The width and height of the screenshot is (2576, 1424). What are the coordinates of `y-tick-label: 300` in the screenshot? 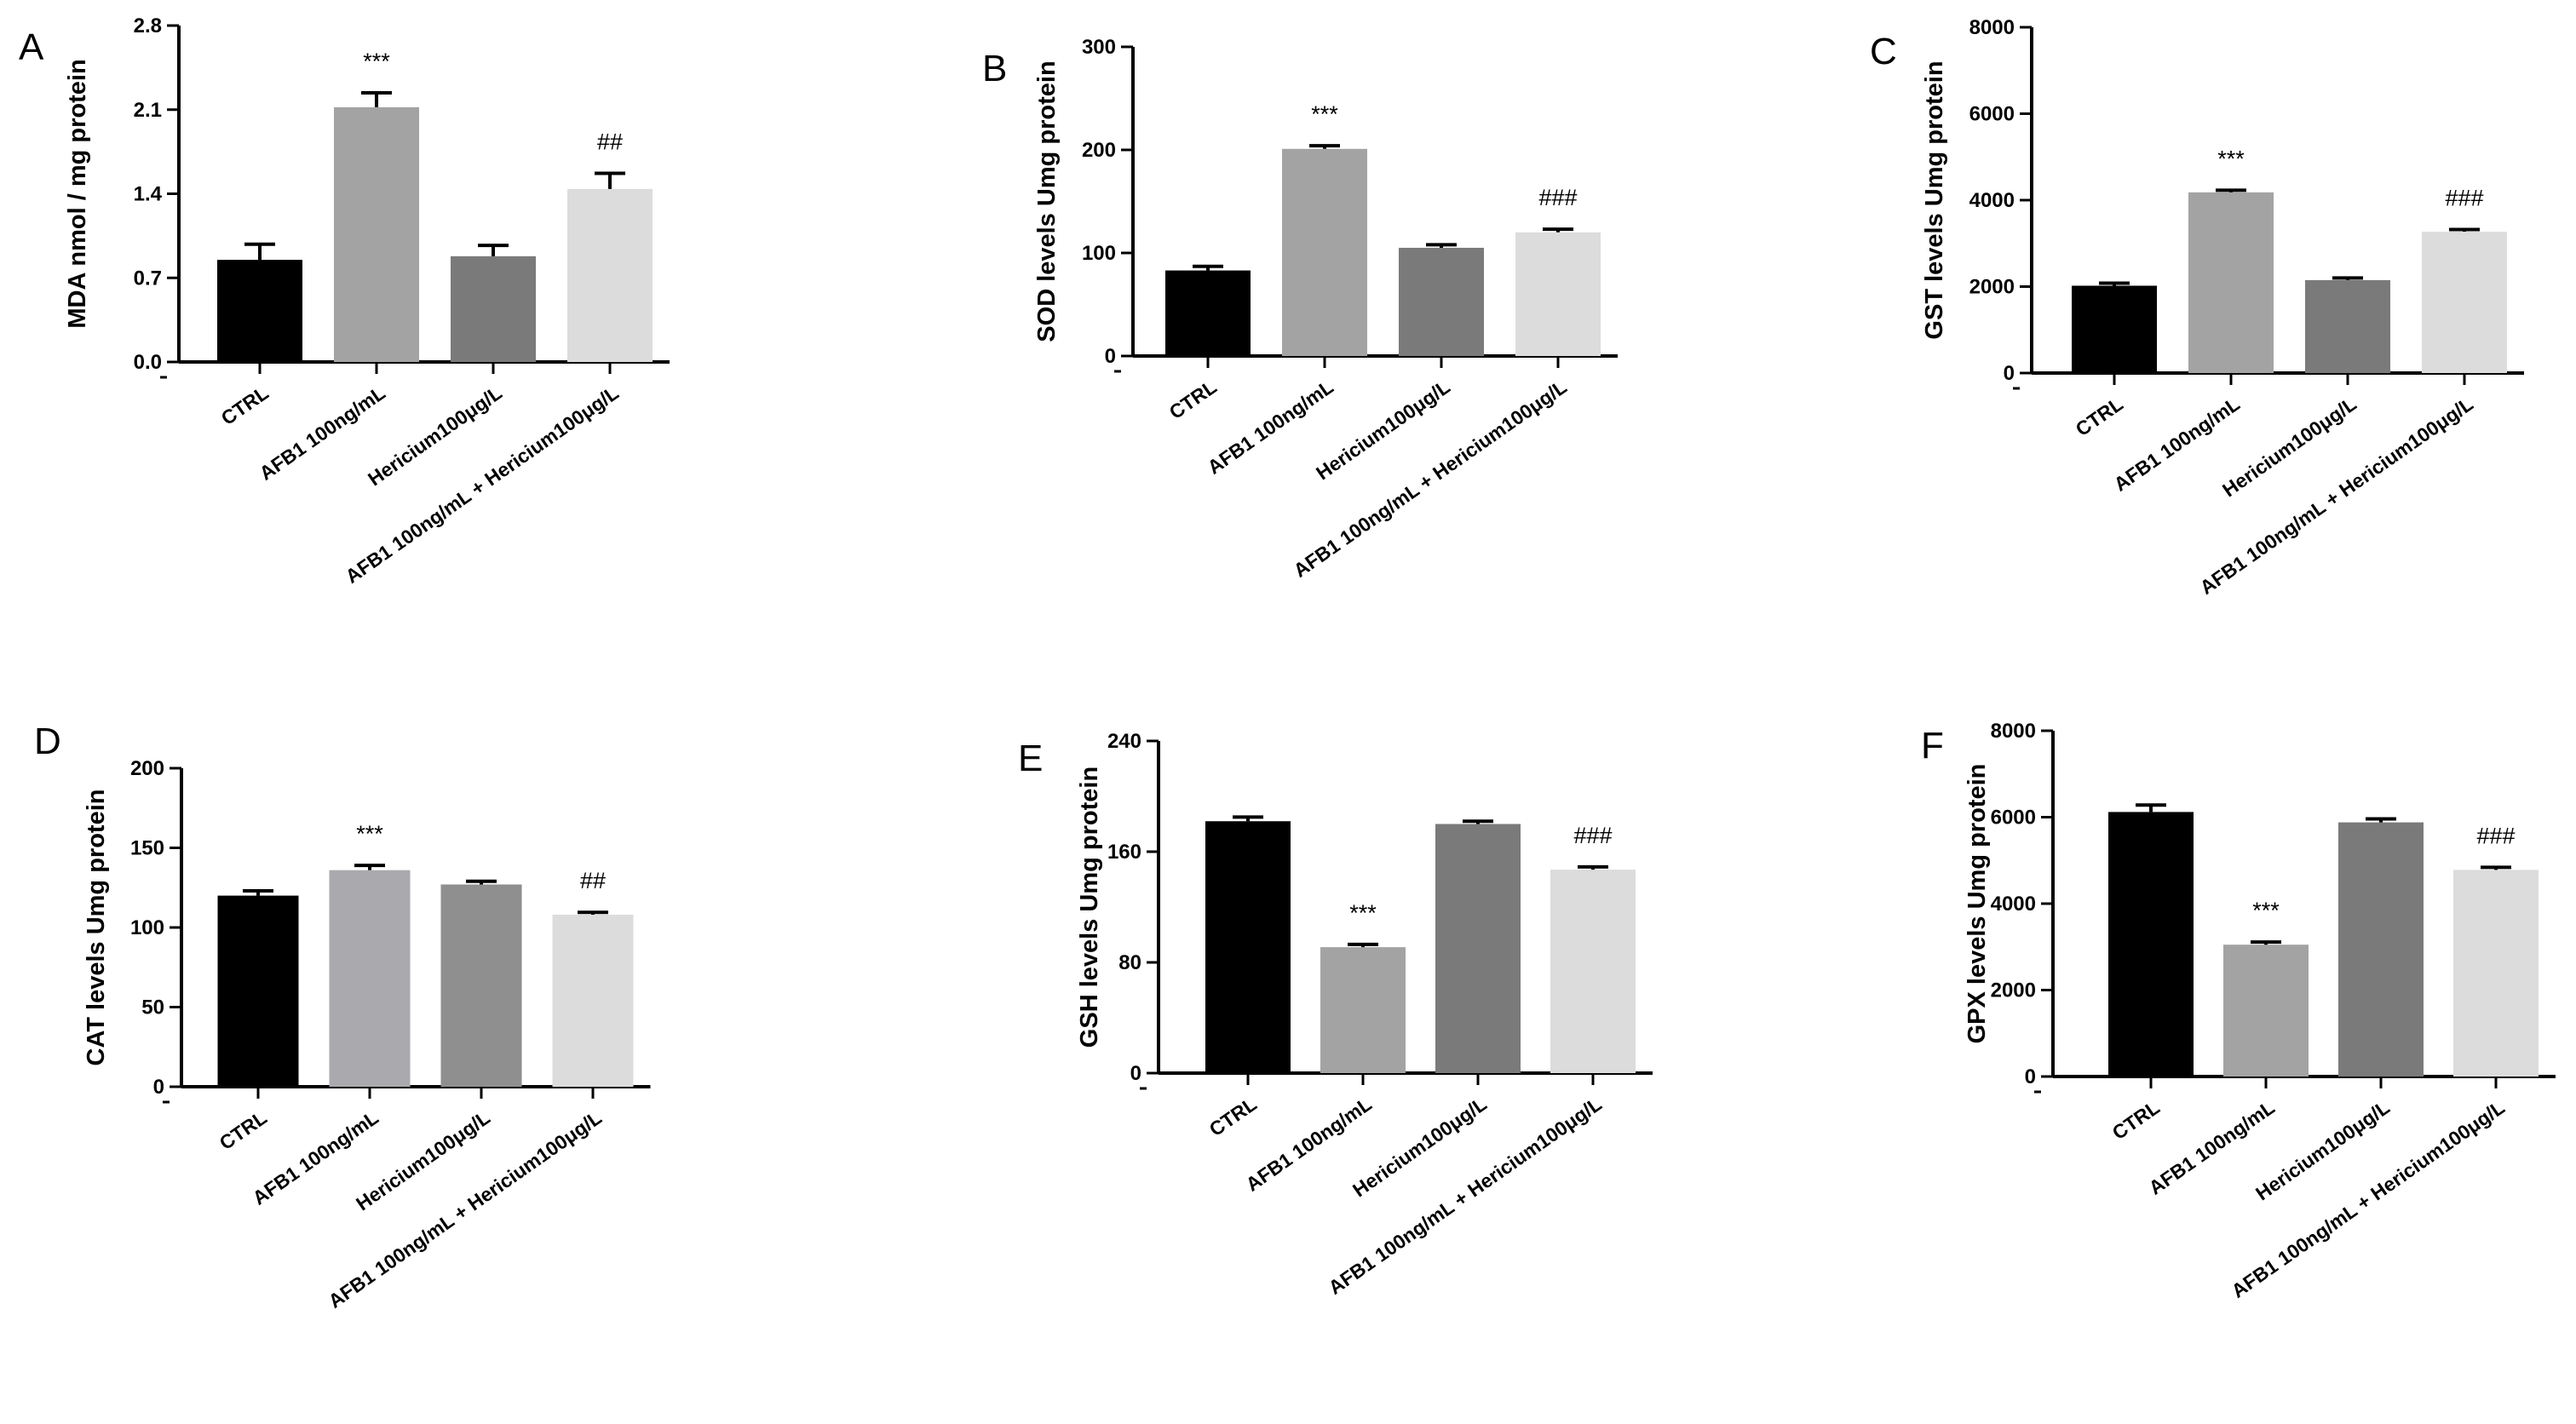 It's located at (1099, 48).